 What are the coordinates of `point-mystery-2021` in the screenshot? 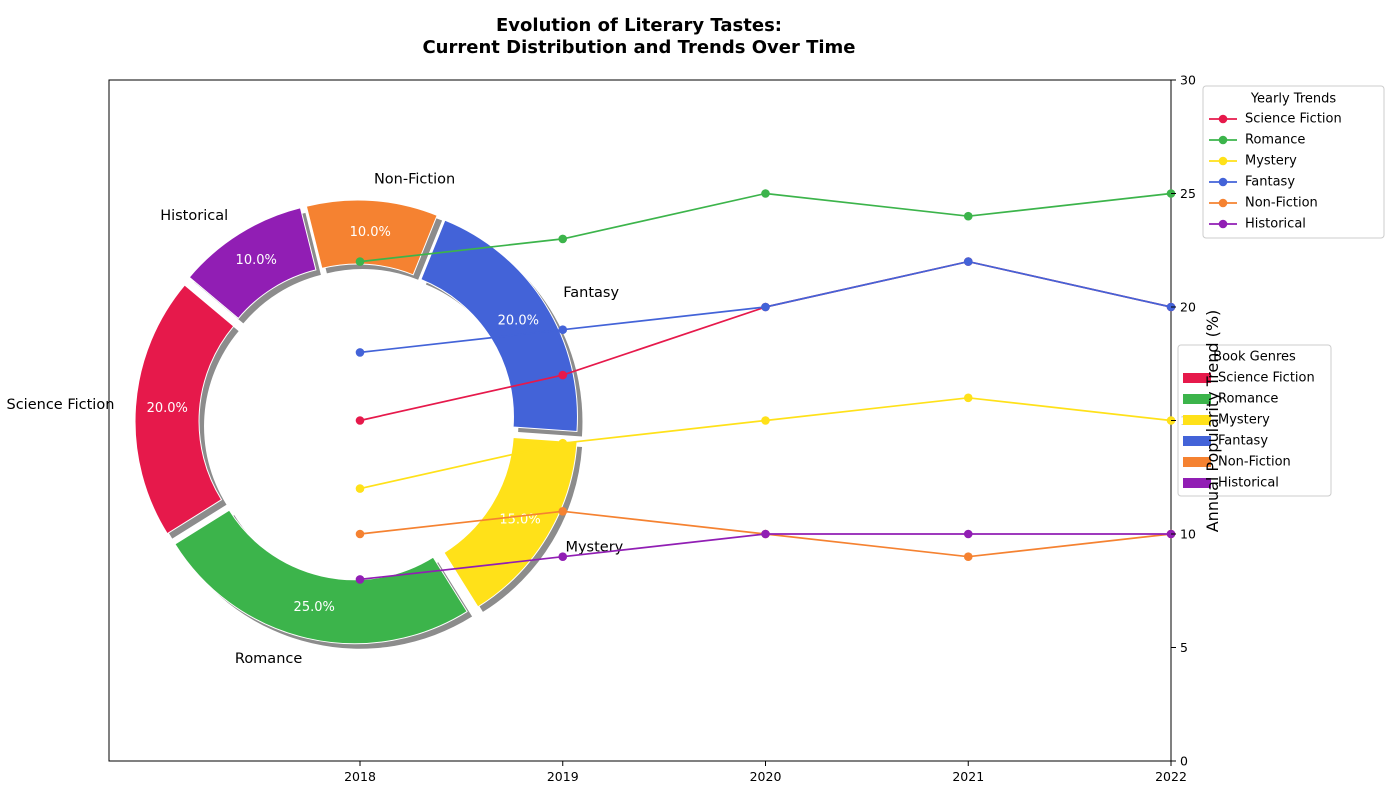 It's located at (968, 398).